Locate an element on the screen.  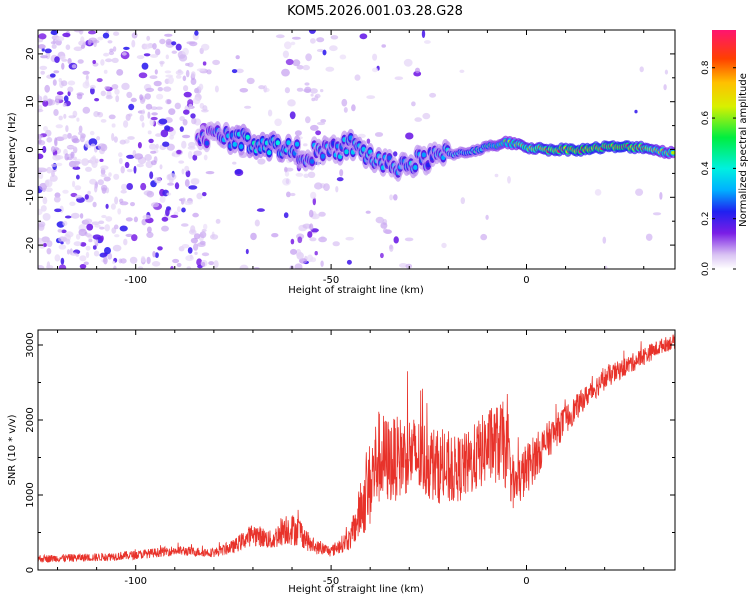
x-tick-label: 0 is located at coordinates (526, 280).